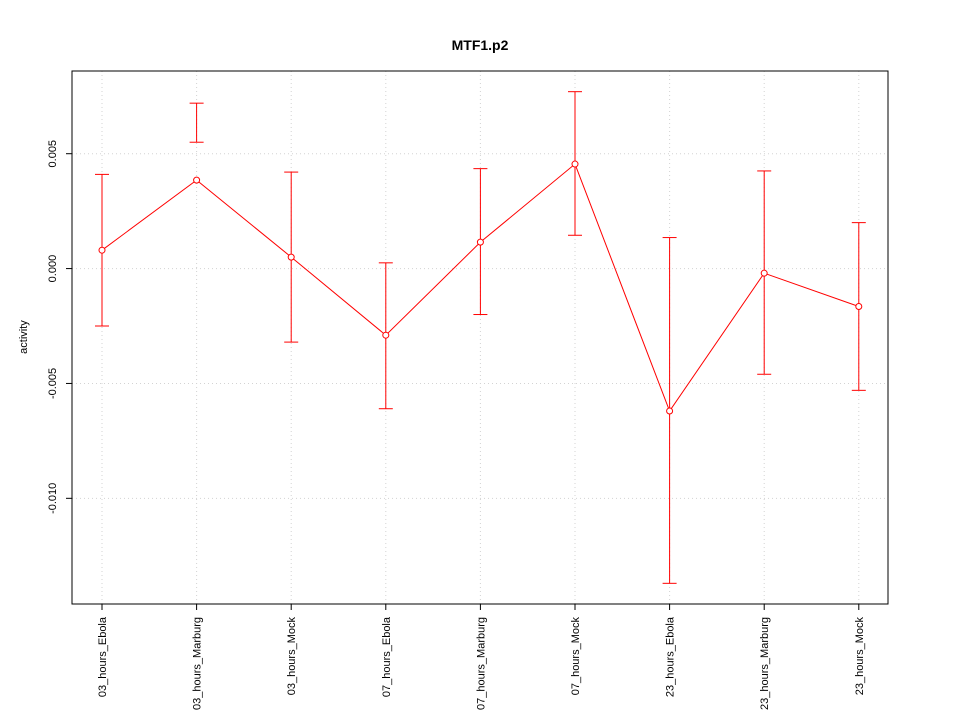 The width and height of the screenshot is (960, 720). I want to click on x-tick-label: 03_hours_Mock, so click(292, 656).